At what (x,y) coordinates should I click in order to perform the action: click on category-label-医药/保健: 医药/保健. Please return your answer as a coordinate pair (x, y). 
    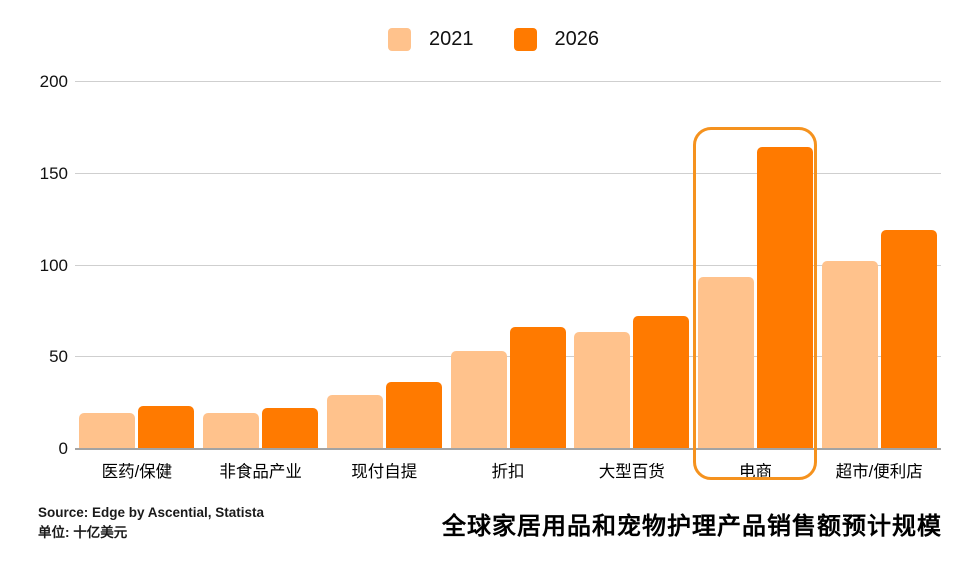
    Looking at the image, I should click on (137, 472).